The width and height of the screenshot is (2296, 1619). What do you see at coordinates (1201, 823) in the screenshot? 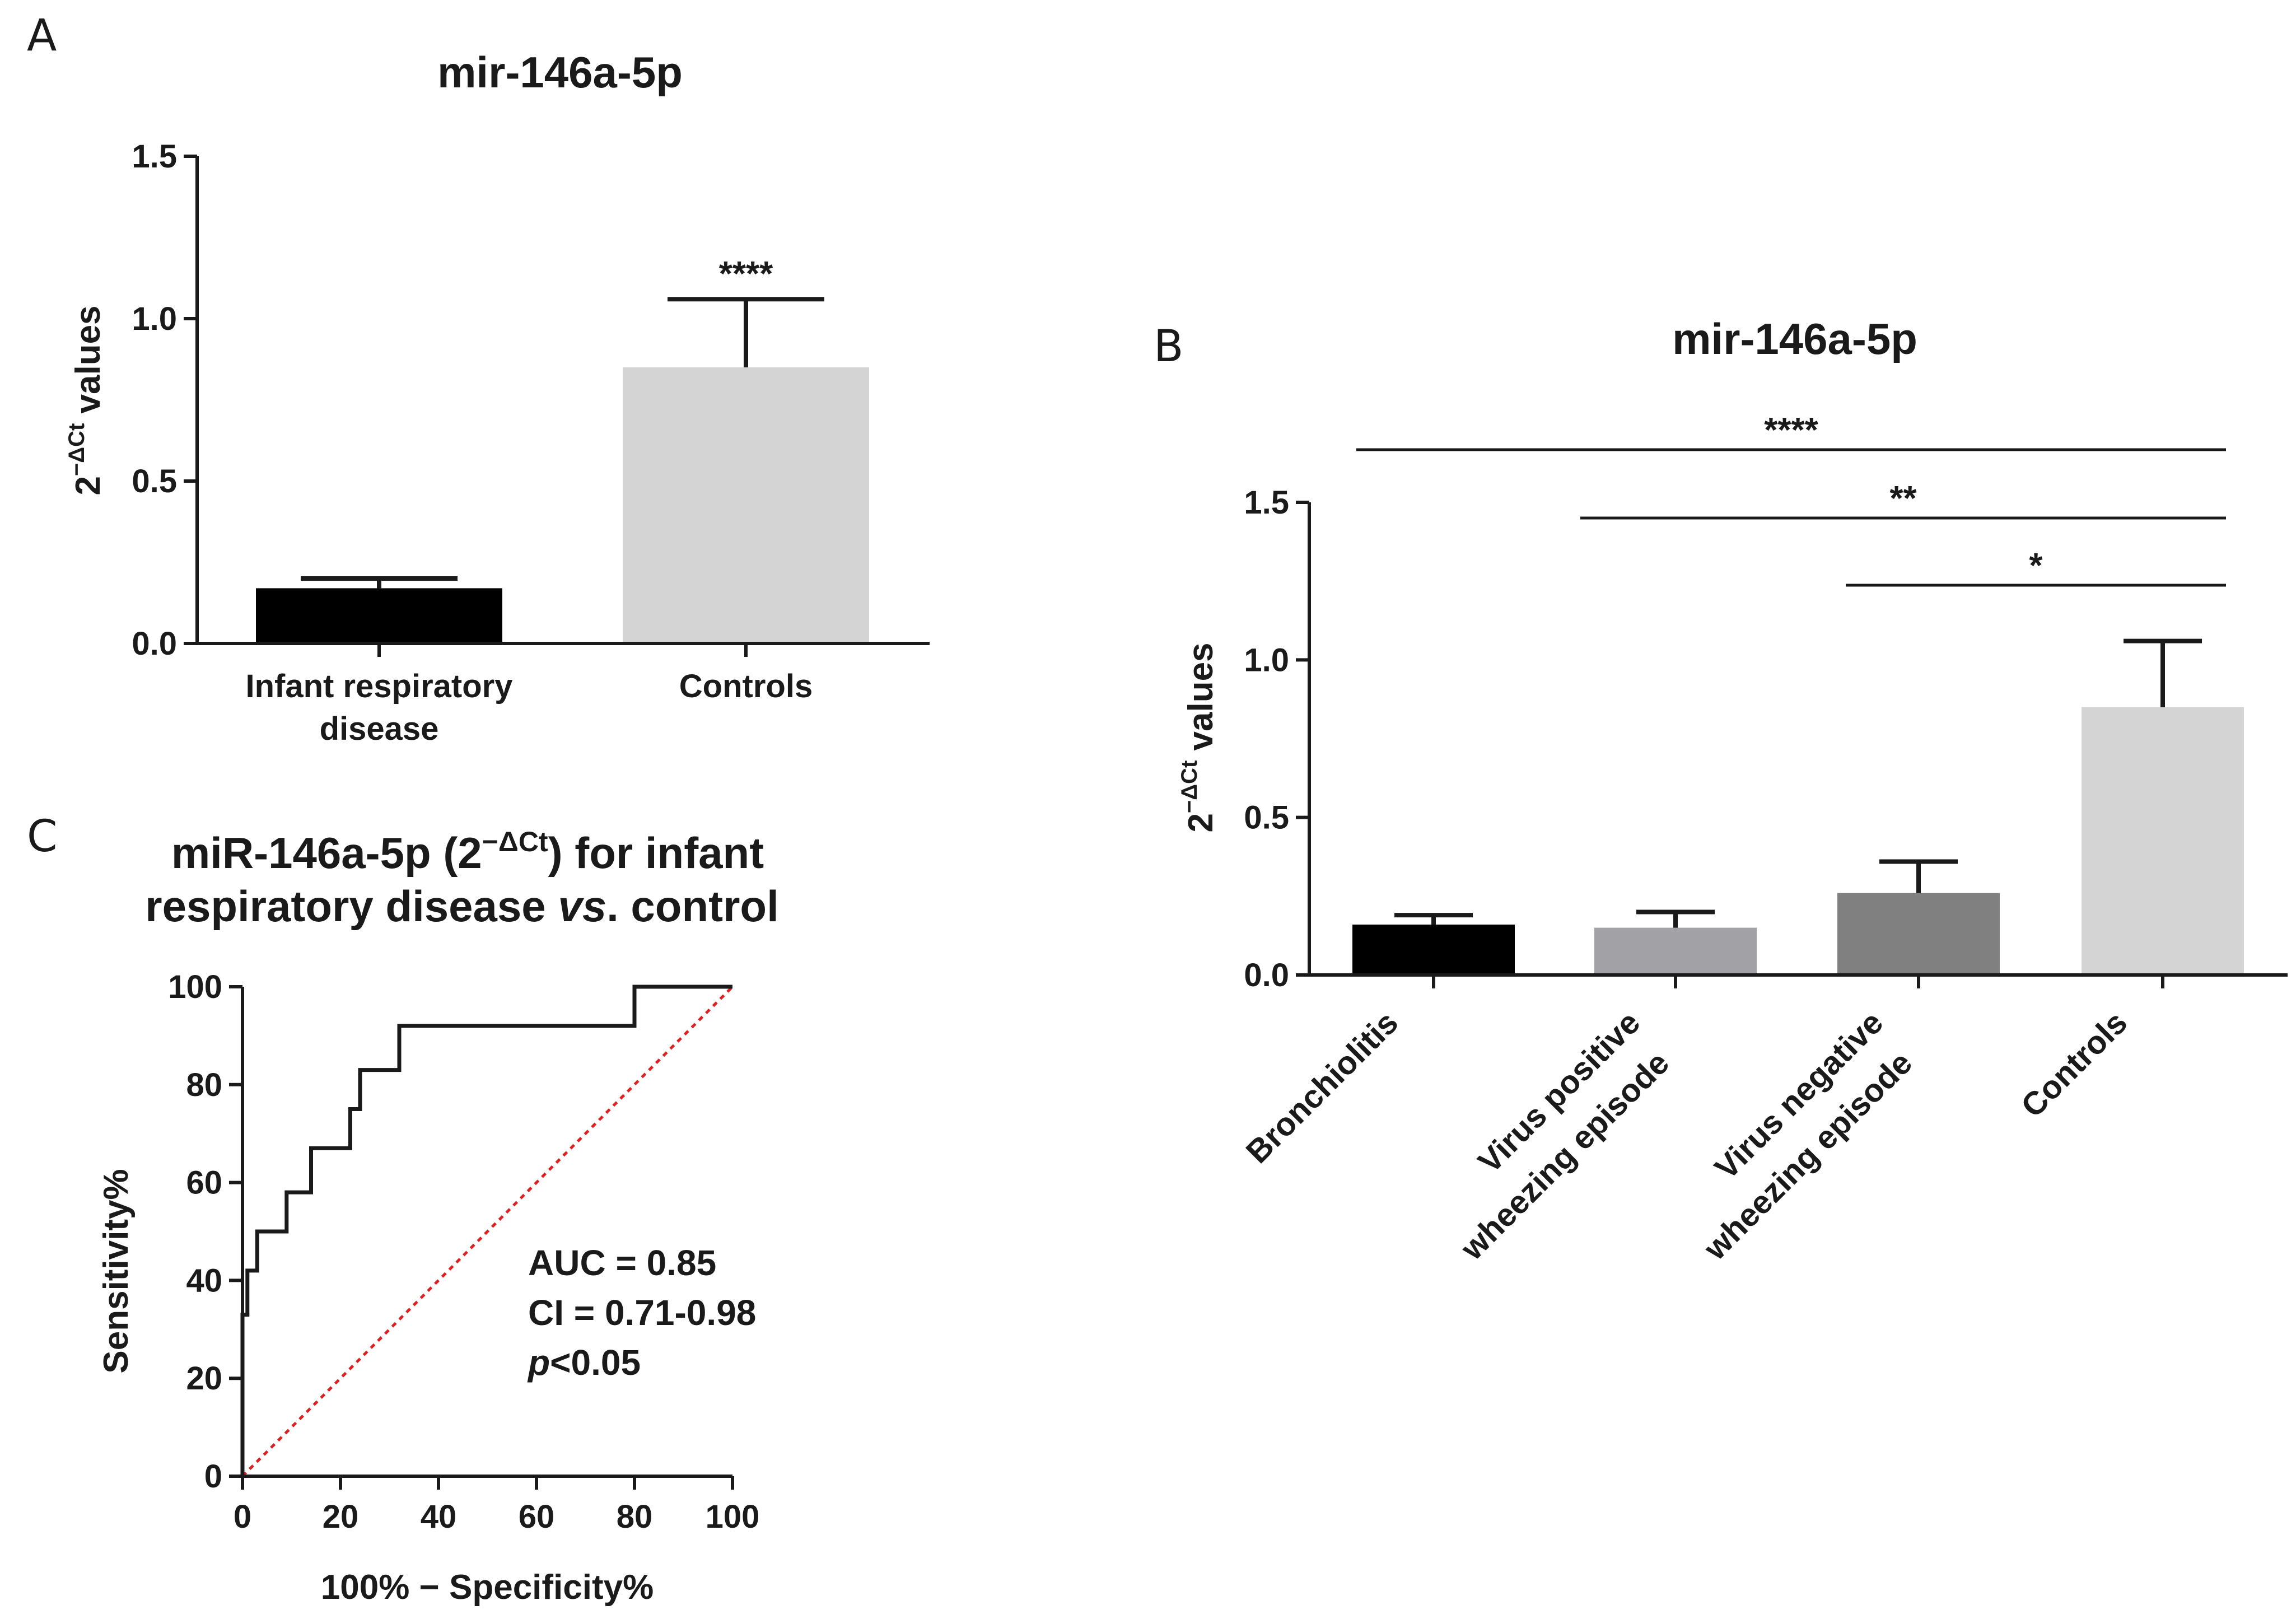
I see `panel-b-ylabel-base: 2` at bounding box center [1201, 823].